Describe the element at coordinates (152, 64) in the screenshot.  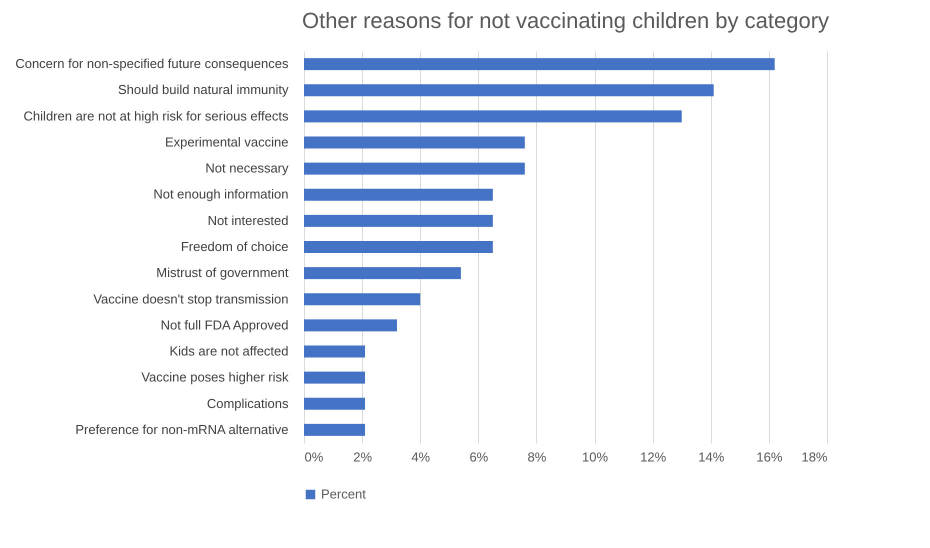
I see `y-tick-label: Concern for non-specified future consequences` at that location.